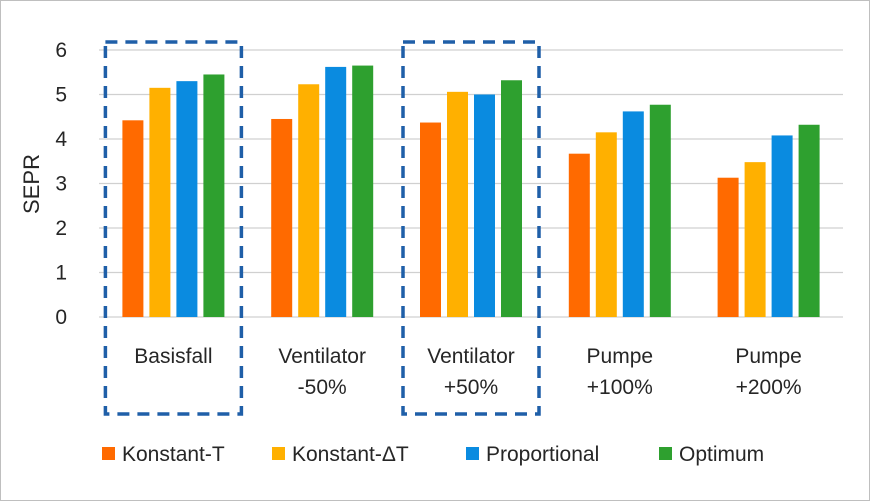  I want to click on legend-item: Konstant-T, so click(163, 454).